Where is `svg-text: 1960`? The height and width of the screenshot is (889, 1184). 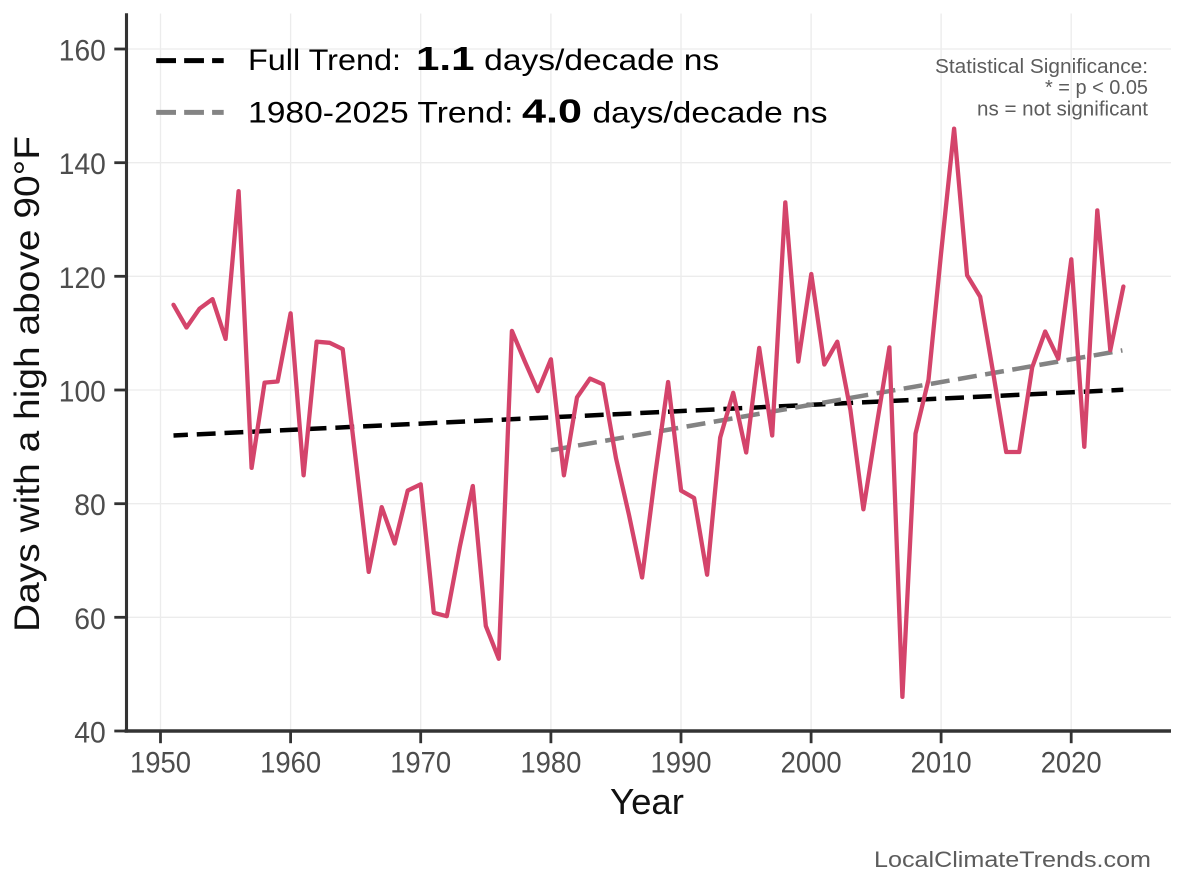
svg-text: 1960 is located at coordinates (290, 763).